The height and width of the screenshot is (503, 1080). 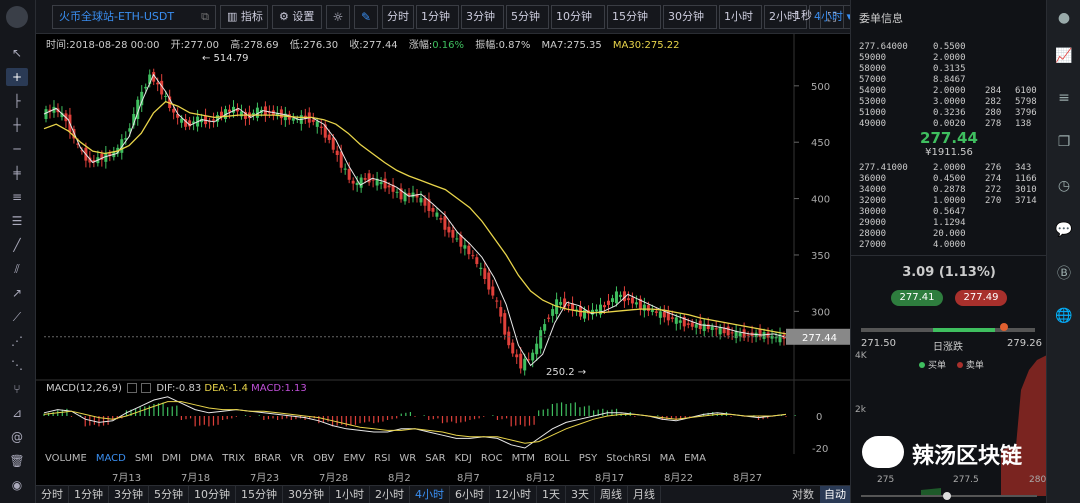 What do you see at coordinates (952, 80) in the screenshot?
I see `order-book-row: 57000 8.8467` at bounding box center [952, 80].